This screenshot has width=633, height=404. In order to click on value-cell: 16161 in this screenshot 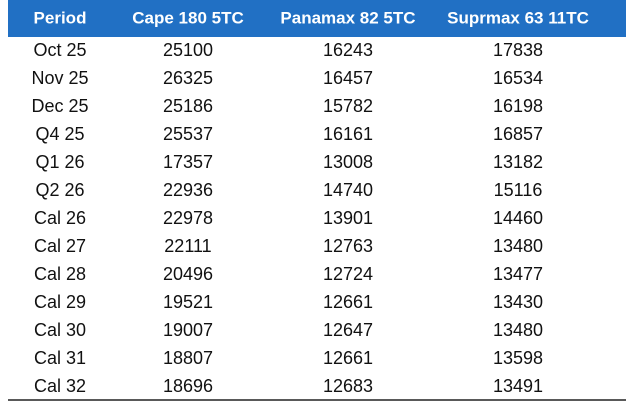, I will do `click(348, 134)`.